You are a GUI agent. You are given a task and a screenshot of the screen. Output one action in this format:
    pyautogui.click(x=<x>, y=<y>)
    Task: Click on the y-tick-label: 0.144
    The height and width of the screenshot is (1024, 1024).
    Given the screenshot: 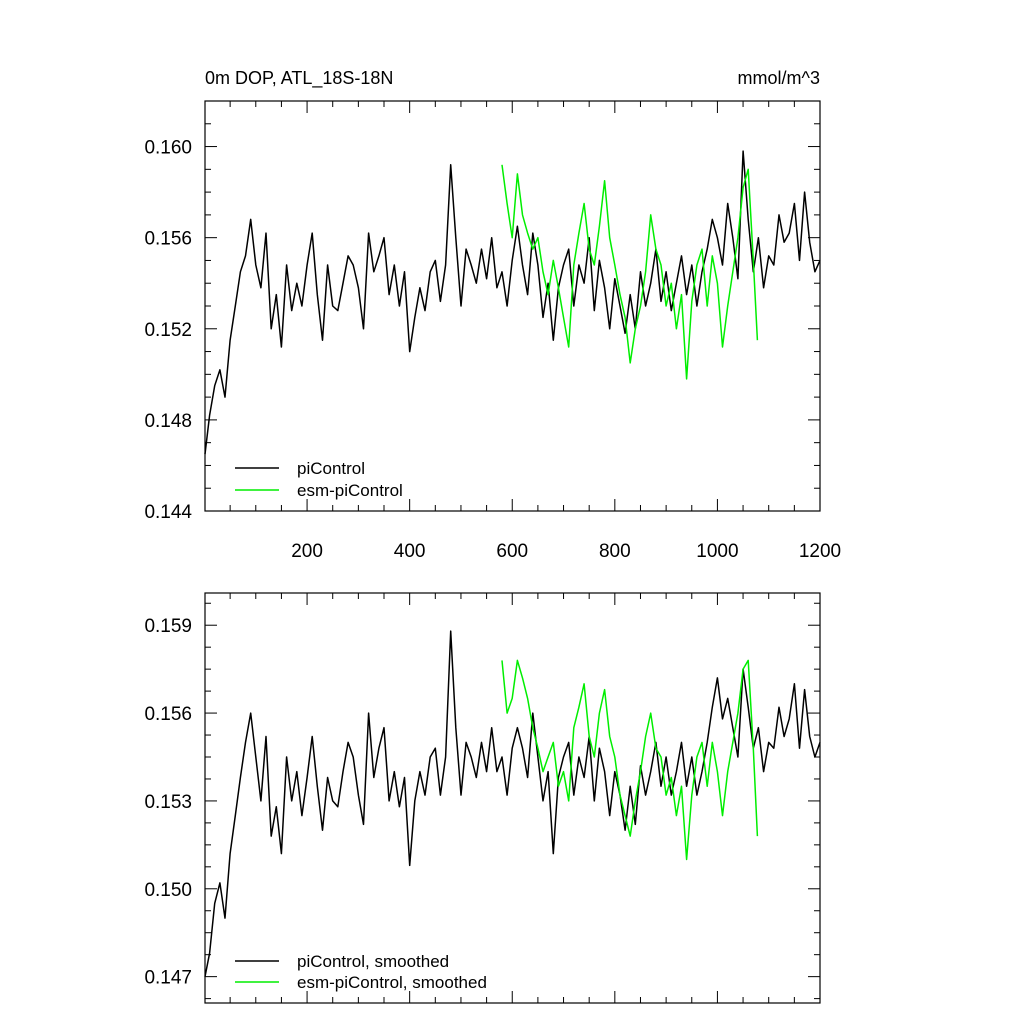 What is the action you would take?
    pyautogui.click(x=168, y=512)
    